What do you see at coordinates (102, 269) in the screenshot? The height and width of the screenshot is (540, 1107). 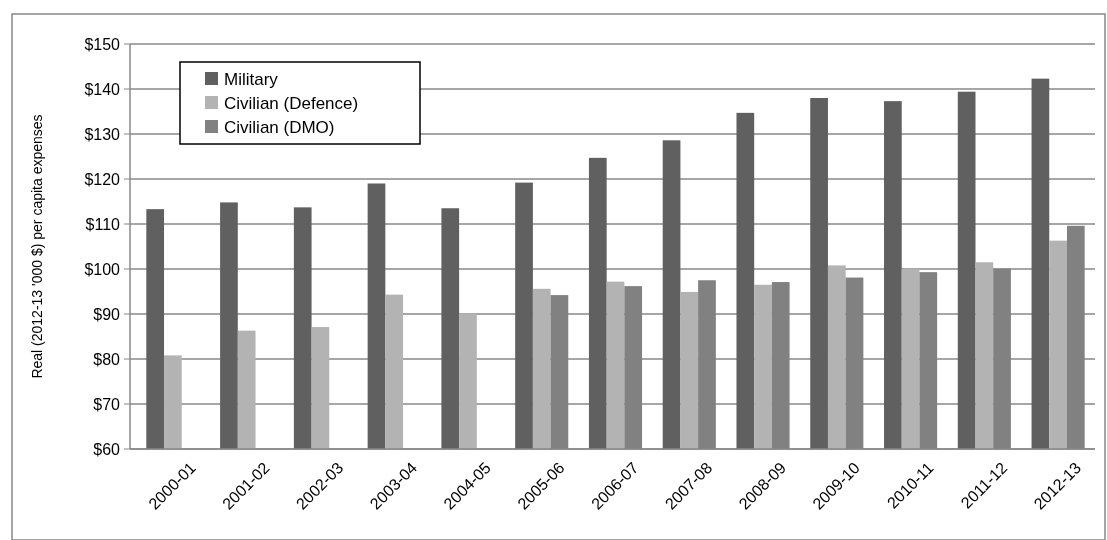 I see `y-tick-label: $100` at bounding box center [102, 269].